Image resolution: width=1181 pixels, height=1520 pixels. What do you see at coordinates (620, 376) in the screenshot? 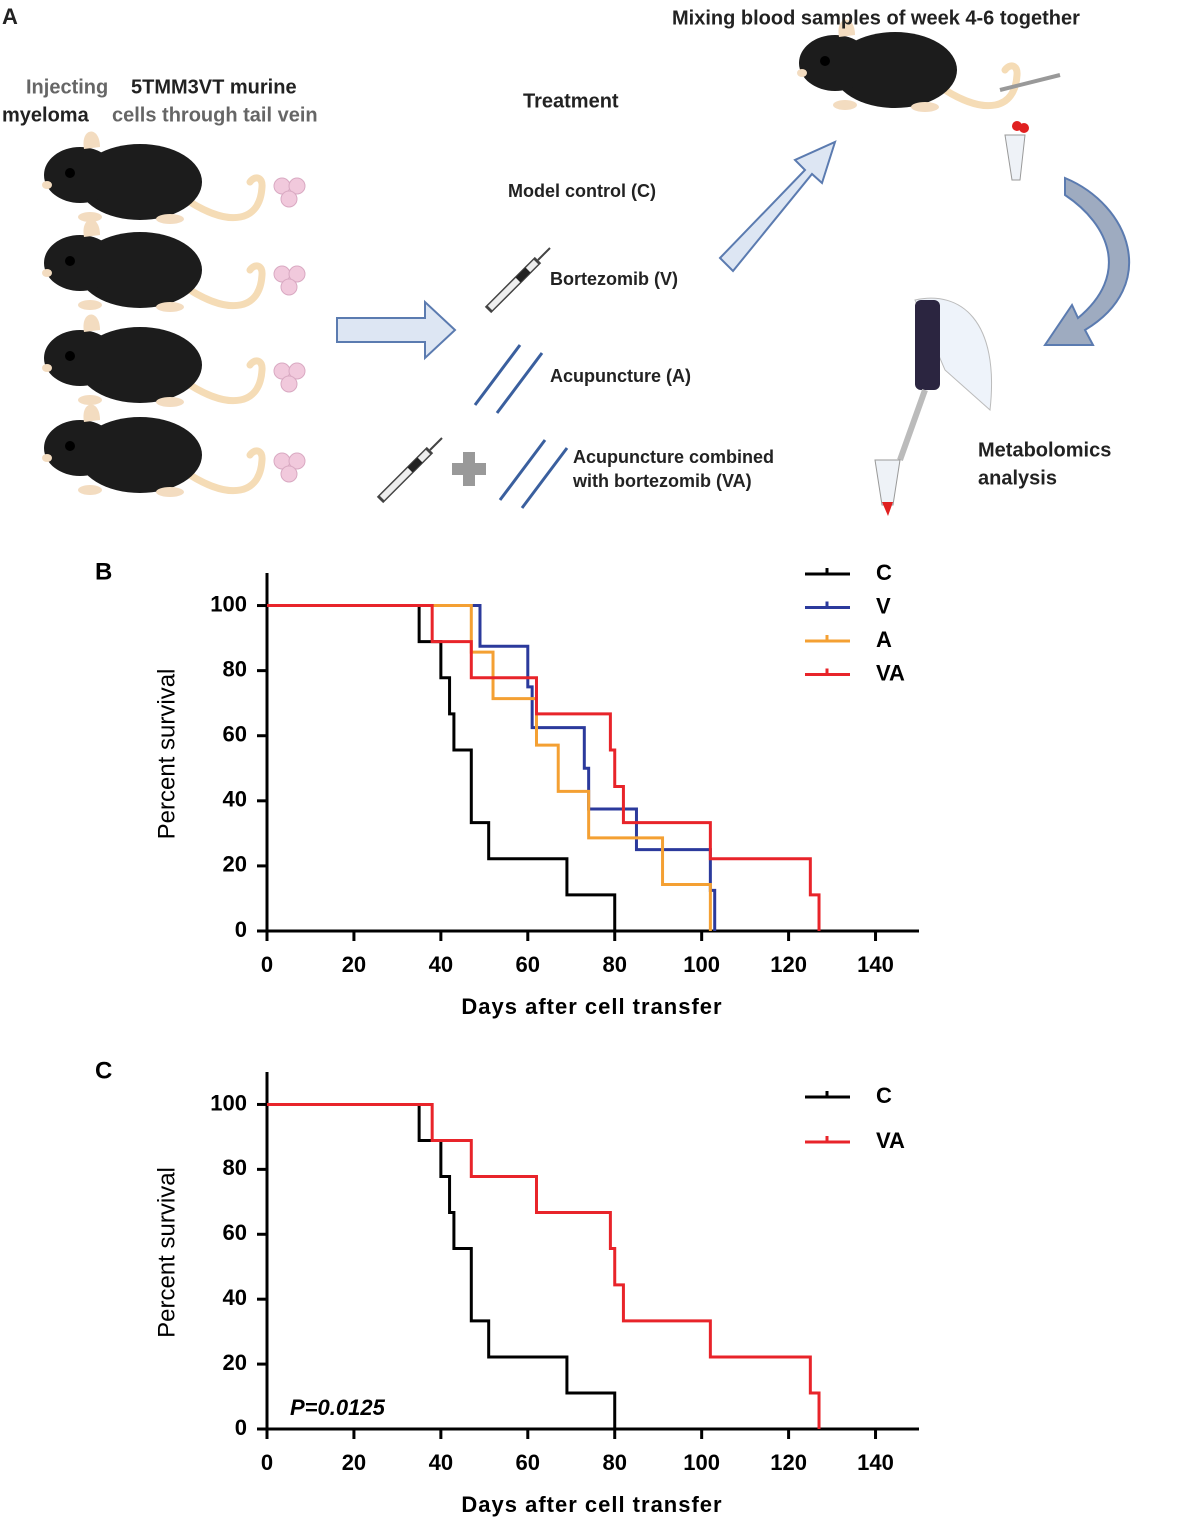
I see `group-label: Acupuncture (A)` at bounding box center [620, 376].